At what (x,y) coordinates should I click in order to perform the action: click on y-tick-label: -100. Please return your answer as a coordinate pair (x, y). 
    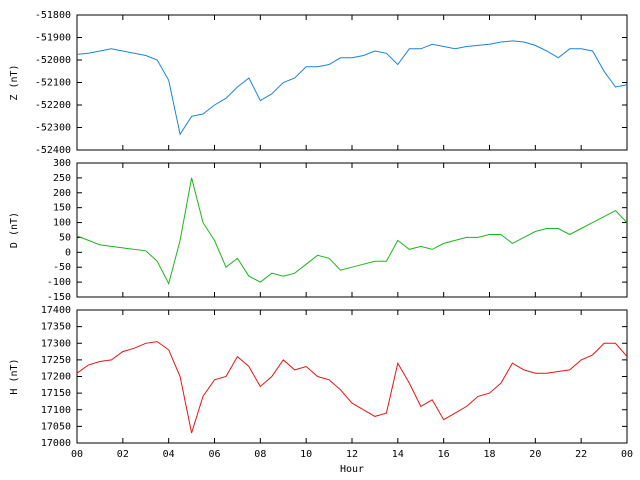
    Looking at the image, I should click on (59, 282).